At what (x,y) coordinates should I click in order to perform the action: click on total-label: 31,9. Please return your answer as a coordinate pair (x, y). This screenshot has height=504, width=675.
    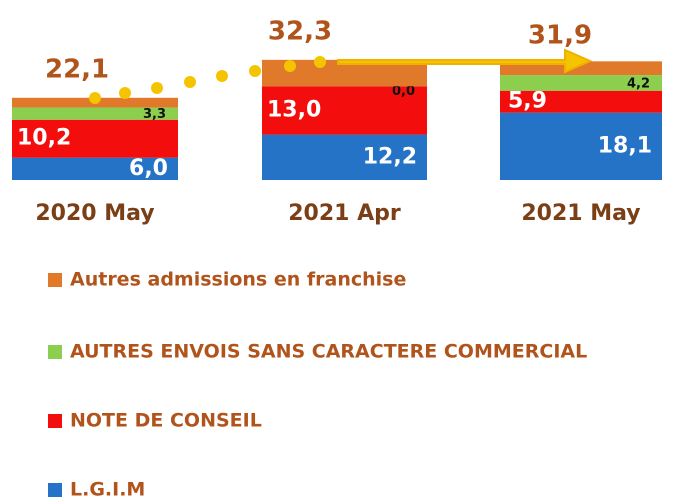
    Looking at the image, I should click on (560, 36).